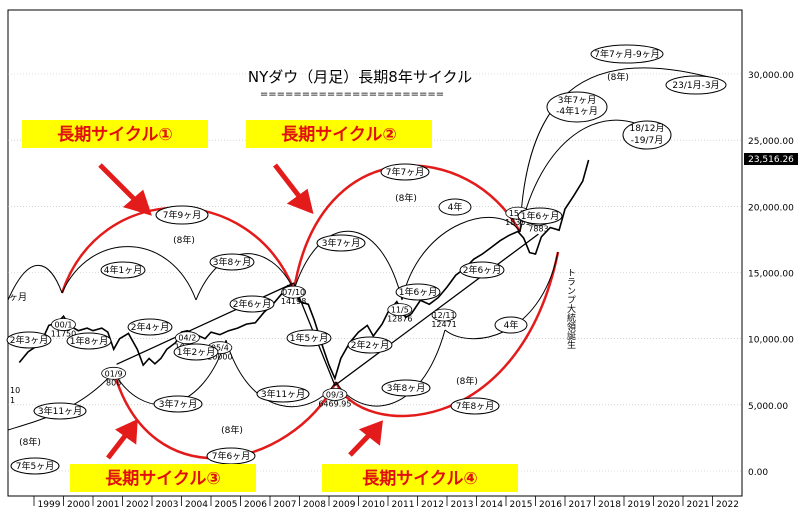 The width and height of the screenshot is (800, 522). What do you see at coordinates (49, 505) in the screenshot?
I see `x-tick-label: 1999` at bounding box center [49, 505].